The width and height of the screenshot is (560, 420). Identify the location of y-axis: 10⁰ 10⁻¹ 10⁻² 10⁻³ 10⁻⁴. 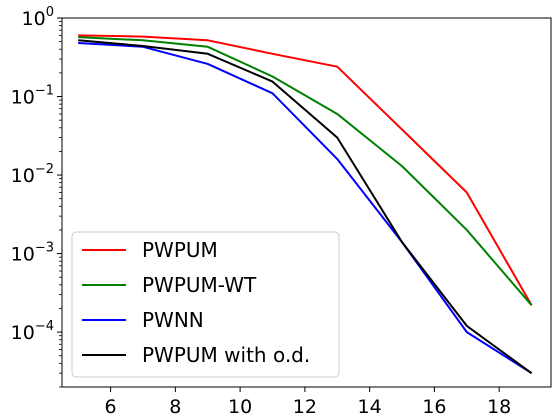
(36, 196).